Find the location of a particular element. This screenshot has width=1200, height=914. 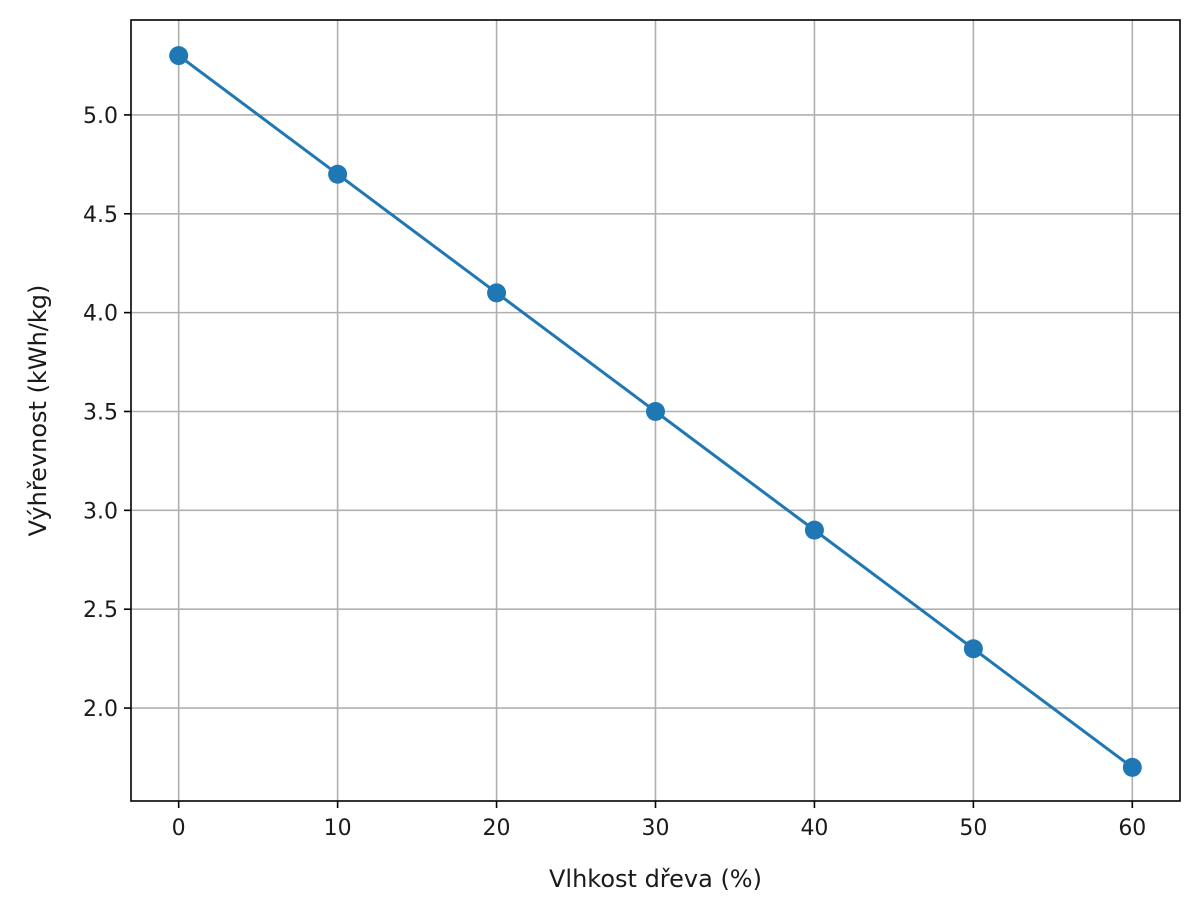

y-tick-label: 4.5 is located at coordinates (100, 215).